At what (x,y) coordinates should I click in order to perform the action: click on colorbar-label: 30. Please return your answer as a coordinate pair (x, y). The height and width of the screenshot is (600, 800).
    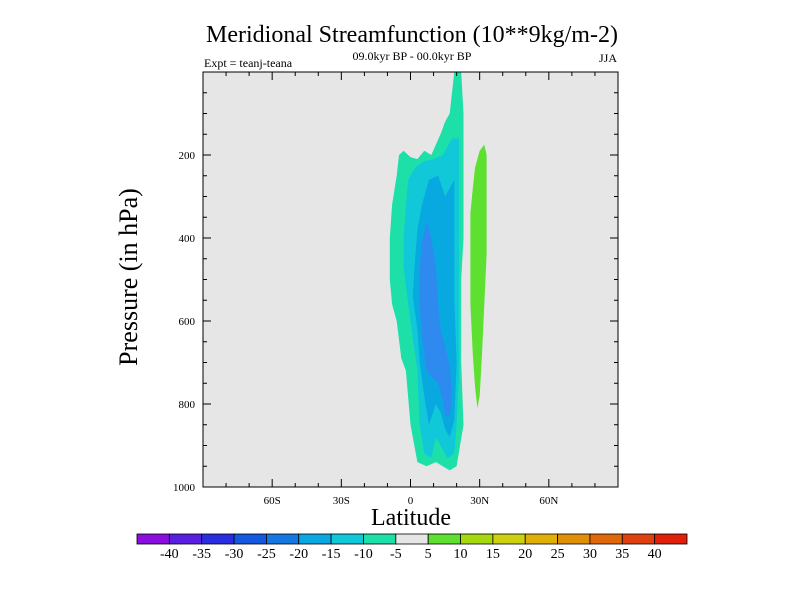
    Looking at the image, I should click on (590, 554).